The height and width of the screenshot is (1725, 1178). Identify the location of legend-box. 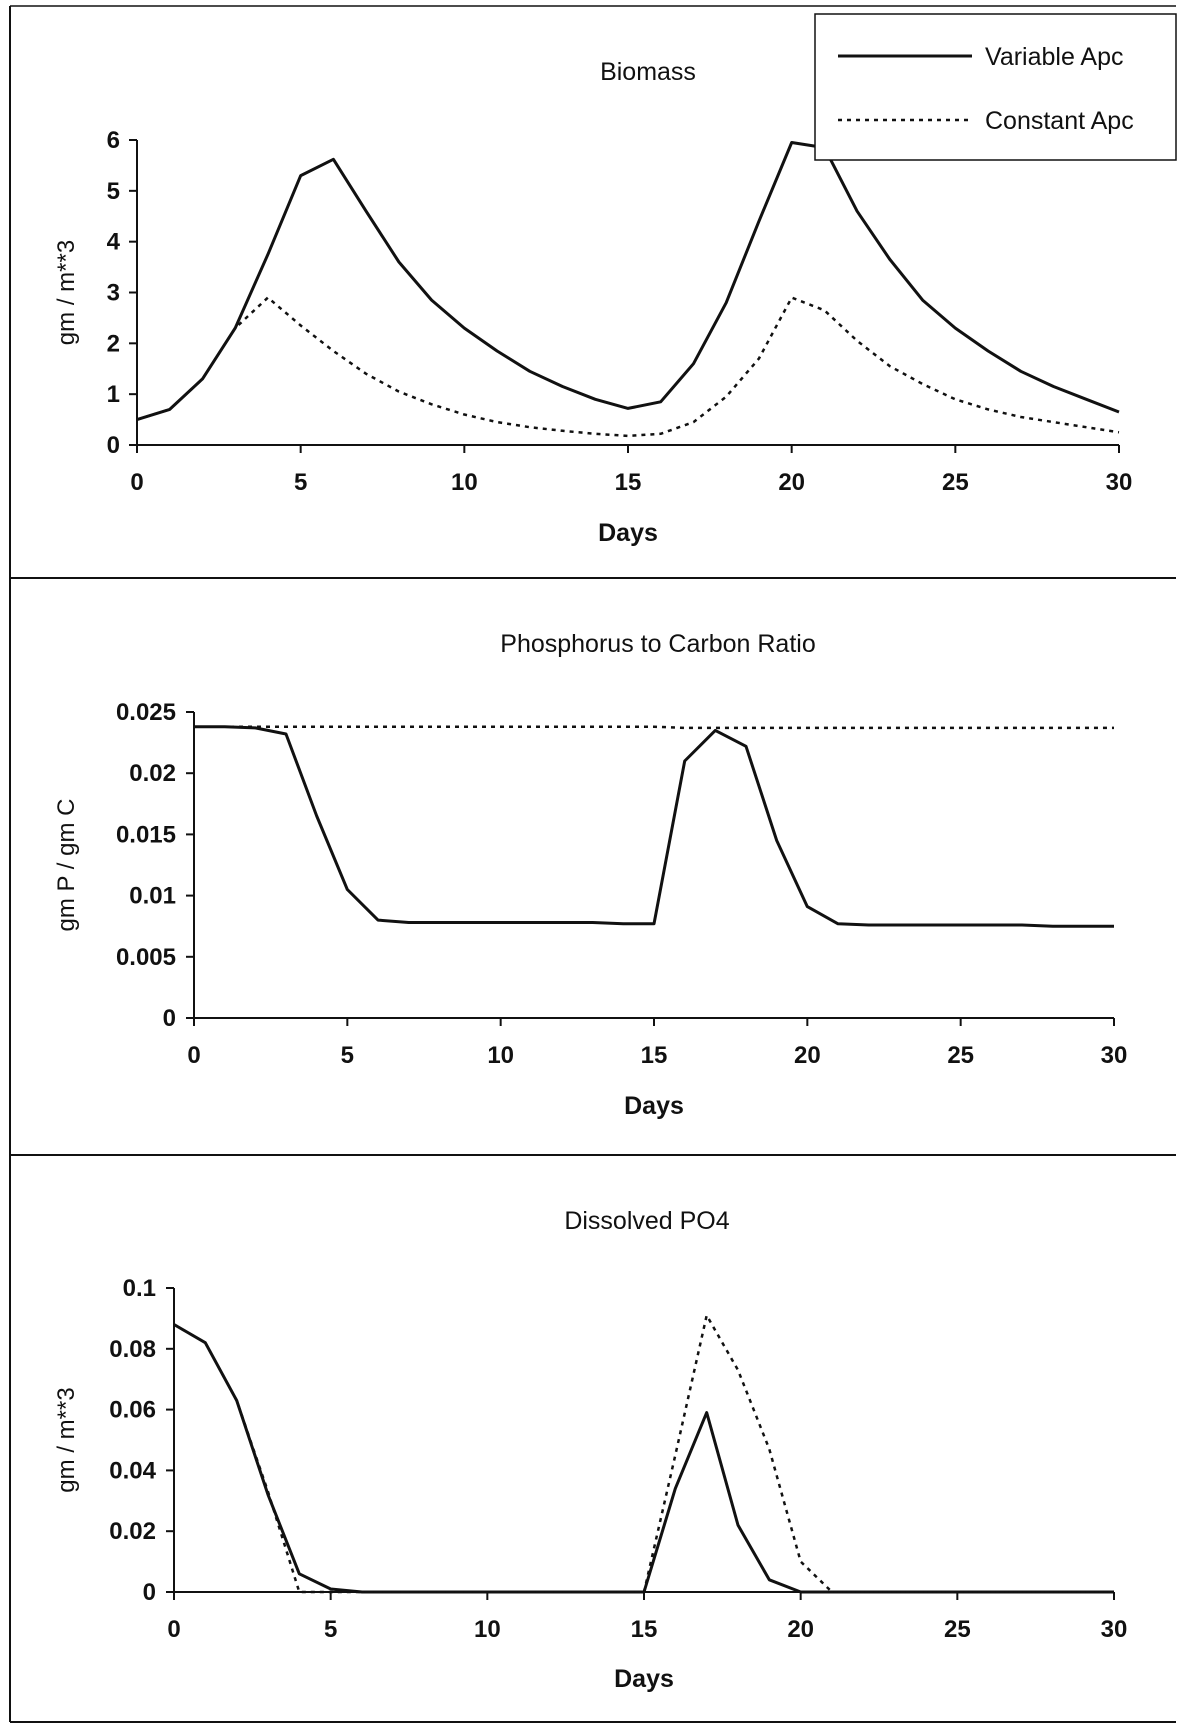
(995, 87).